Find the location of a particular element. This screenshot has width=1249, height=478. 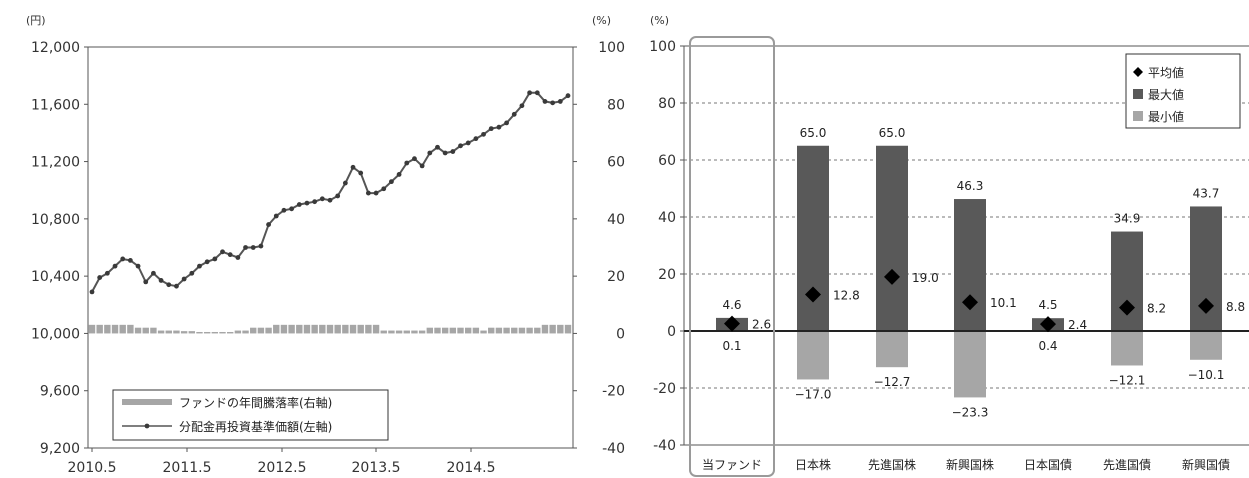

right-tick-label: 20 is located at coordinates (616, 277).